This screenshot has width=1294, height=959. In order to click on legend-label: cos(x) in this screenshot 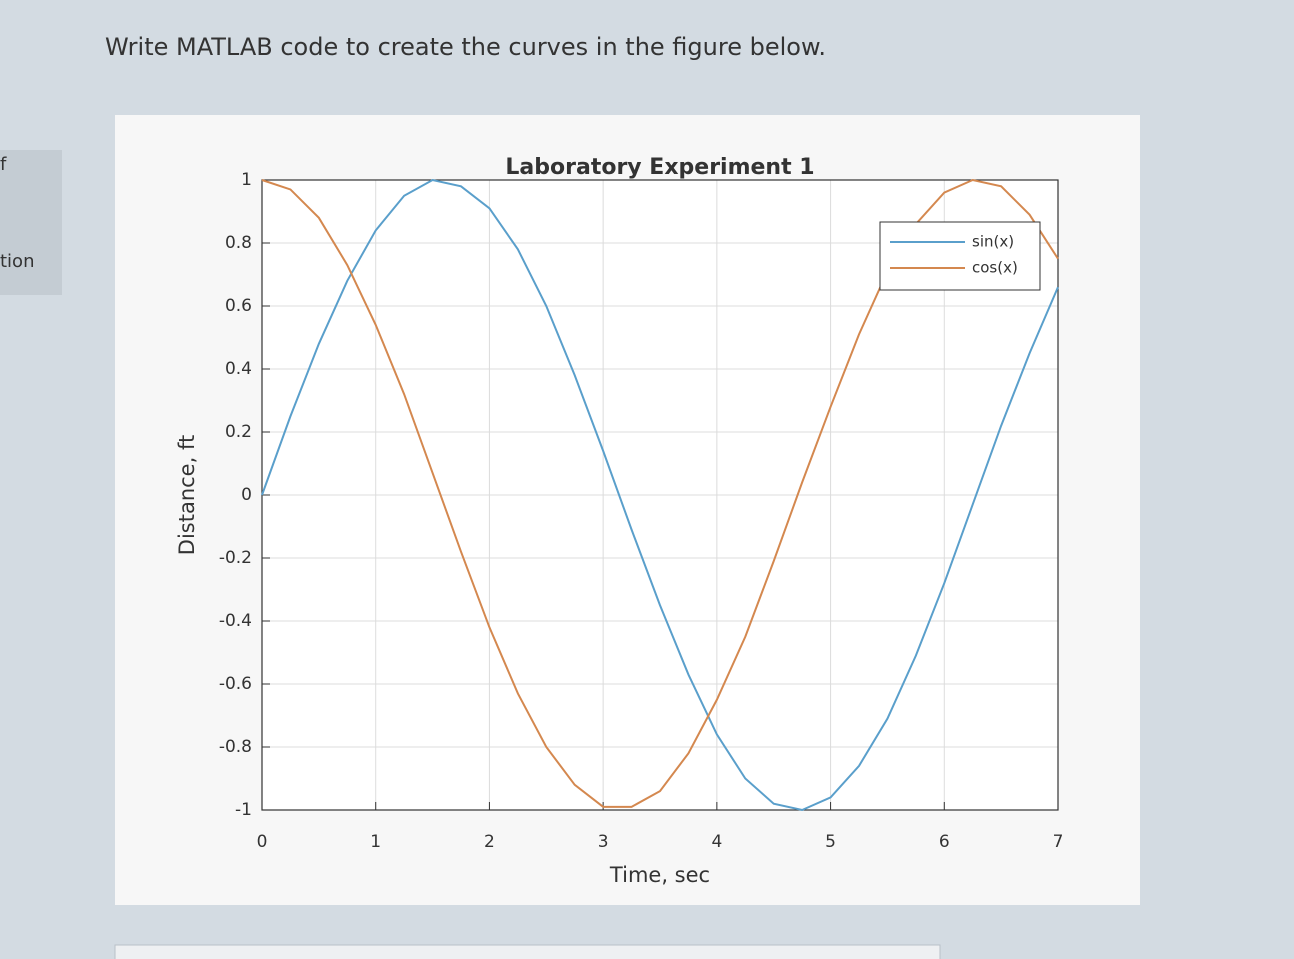, I will do `click(995, 268)`.